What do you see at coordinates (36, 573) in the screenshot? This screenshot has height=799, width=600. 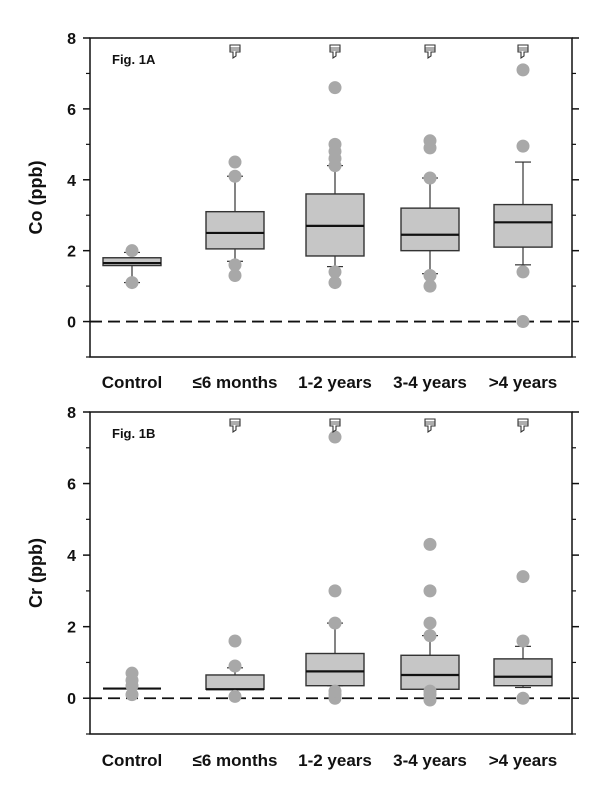 I see `y-axis-title: Cr (ppb)` at bounding box center [36, 573].